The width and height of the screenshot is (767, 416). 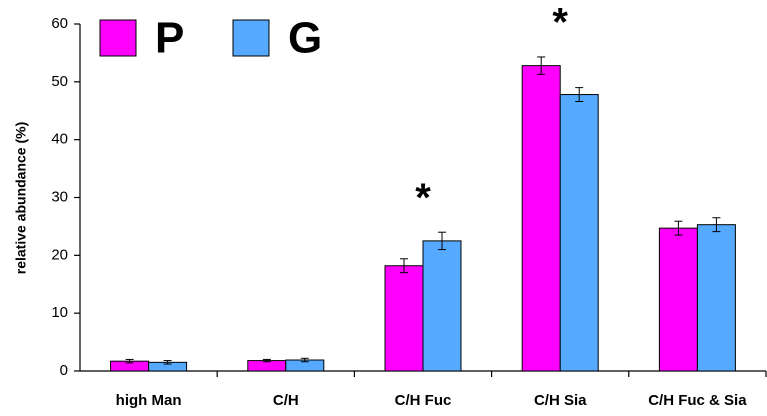 What do you see at coordinates (59, 312) in the screenshot?
I see `y-tick-label: 10` at bounding box center [59, 312].